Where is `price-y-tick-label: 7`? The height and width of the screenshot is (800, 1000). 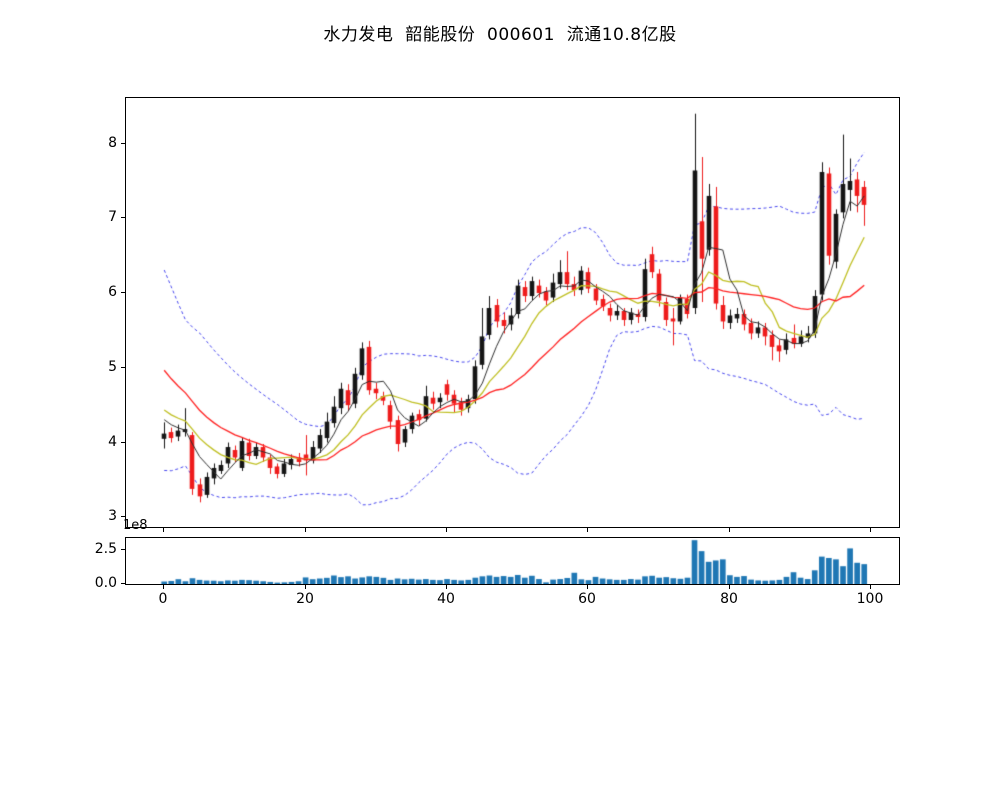 price-y-tick-label: 7 is located at coordinates (112, 217).